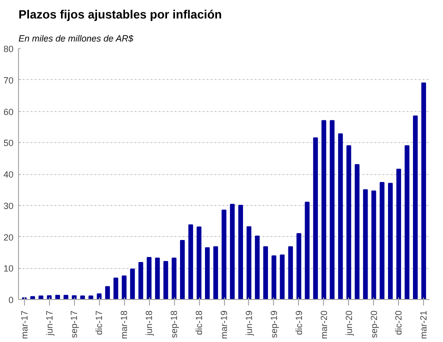 This screenshot has height=342, width=443. What do you see at coordinates (149, 323) in the screenshot?
I see `x-tick-label: jun-18` at bounding box center [149, 323].